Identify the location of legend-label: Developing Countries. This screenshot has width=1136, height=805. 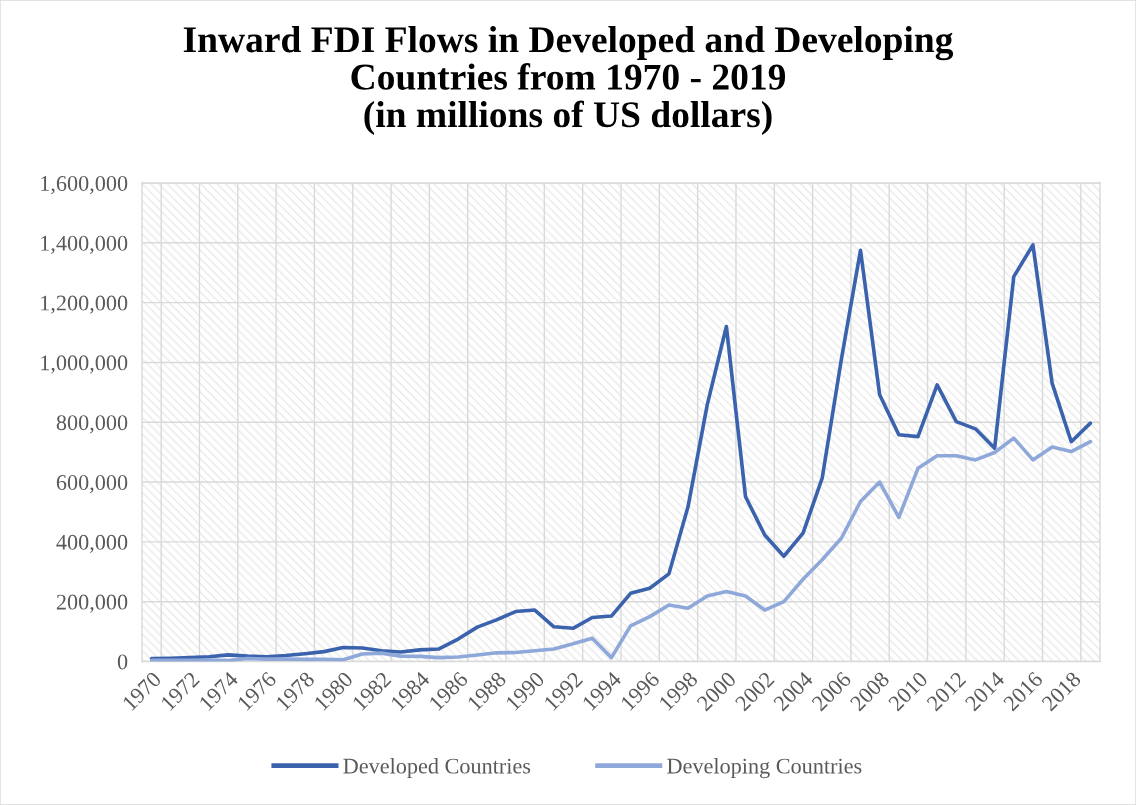
(764, 768).